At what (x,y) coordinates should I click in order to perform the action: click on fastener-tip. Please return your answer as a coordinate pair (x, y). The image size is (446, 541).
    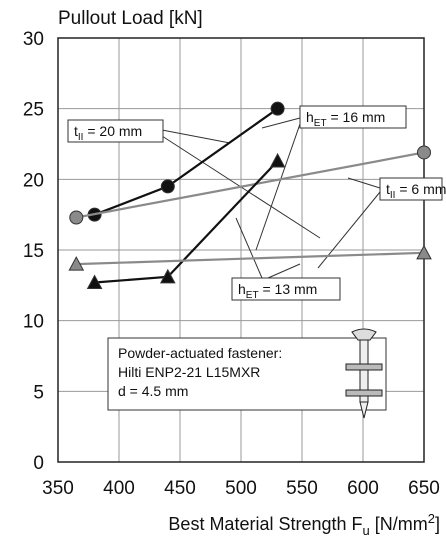
    Looking at the image, I should click on (364, 410).